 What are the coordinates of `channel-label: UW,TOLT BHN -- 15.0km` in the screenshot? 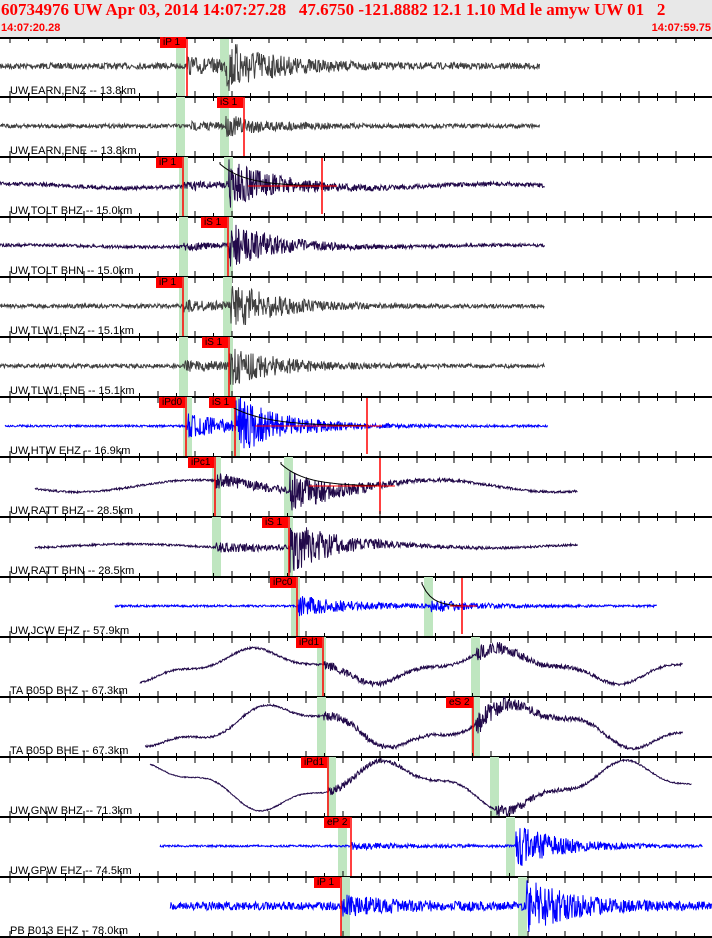 It's located at (72, 271).